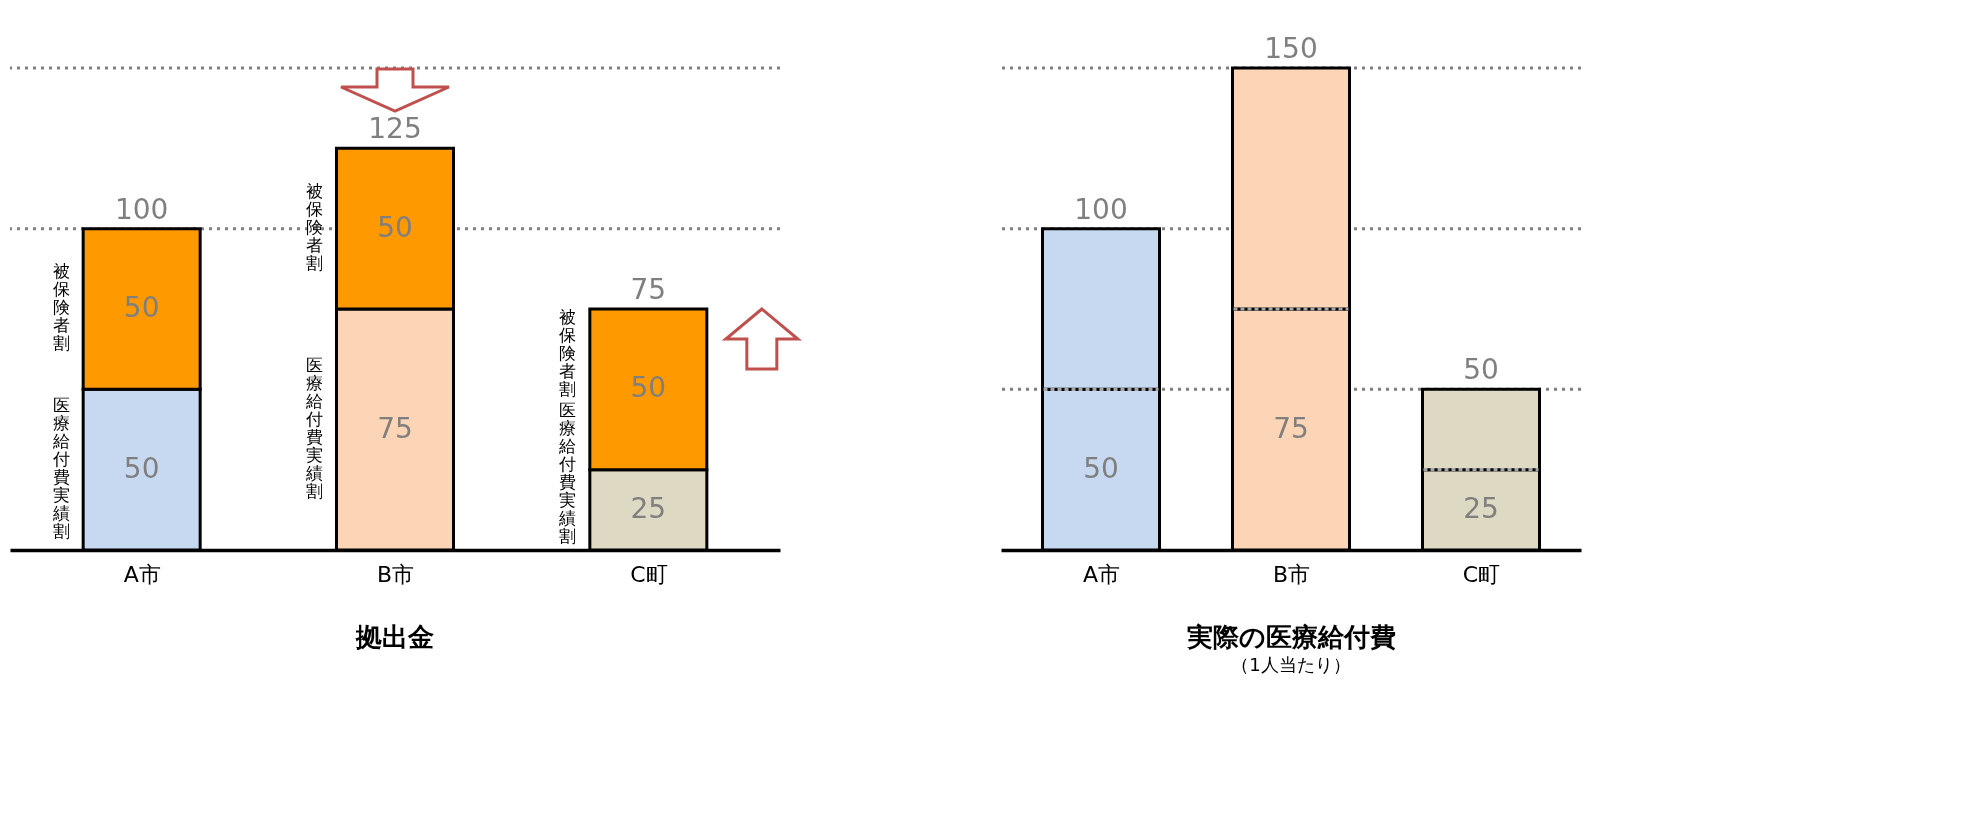  Describe the element at coordinates (395, 129) in the screenshot. I see `total-label: 125` at that location.